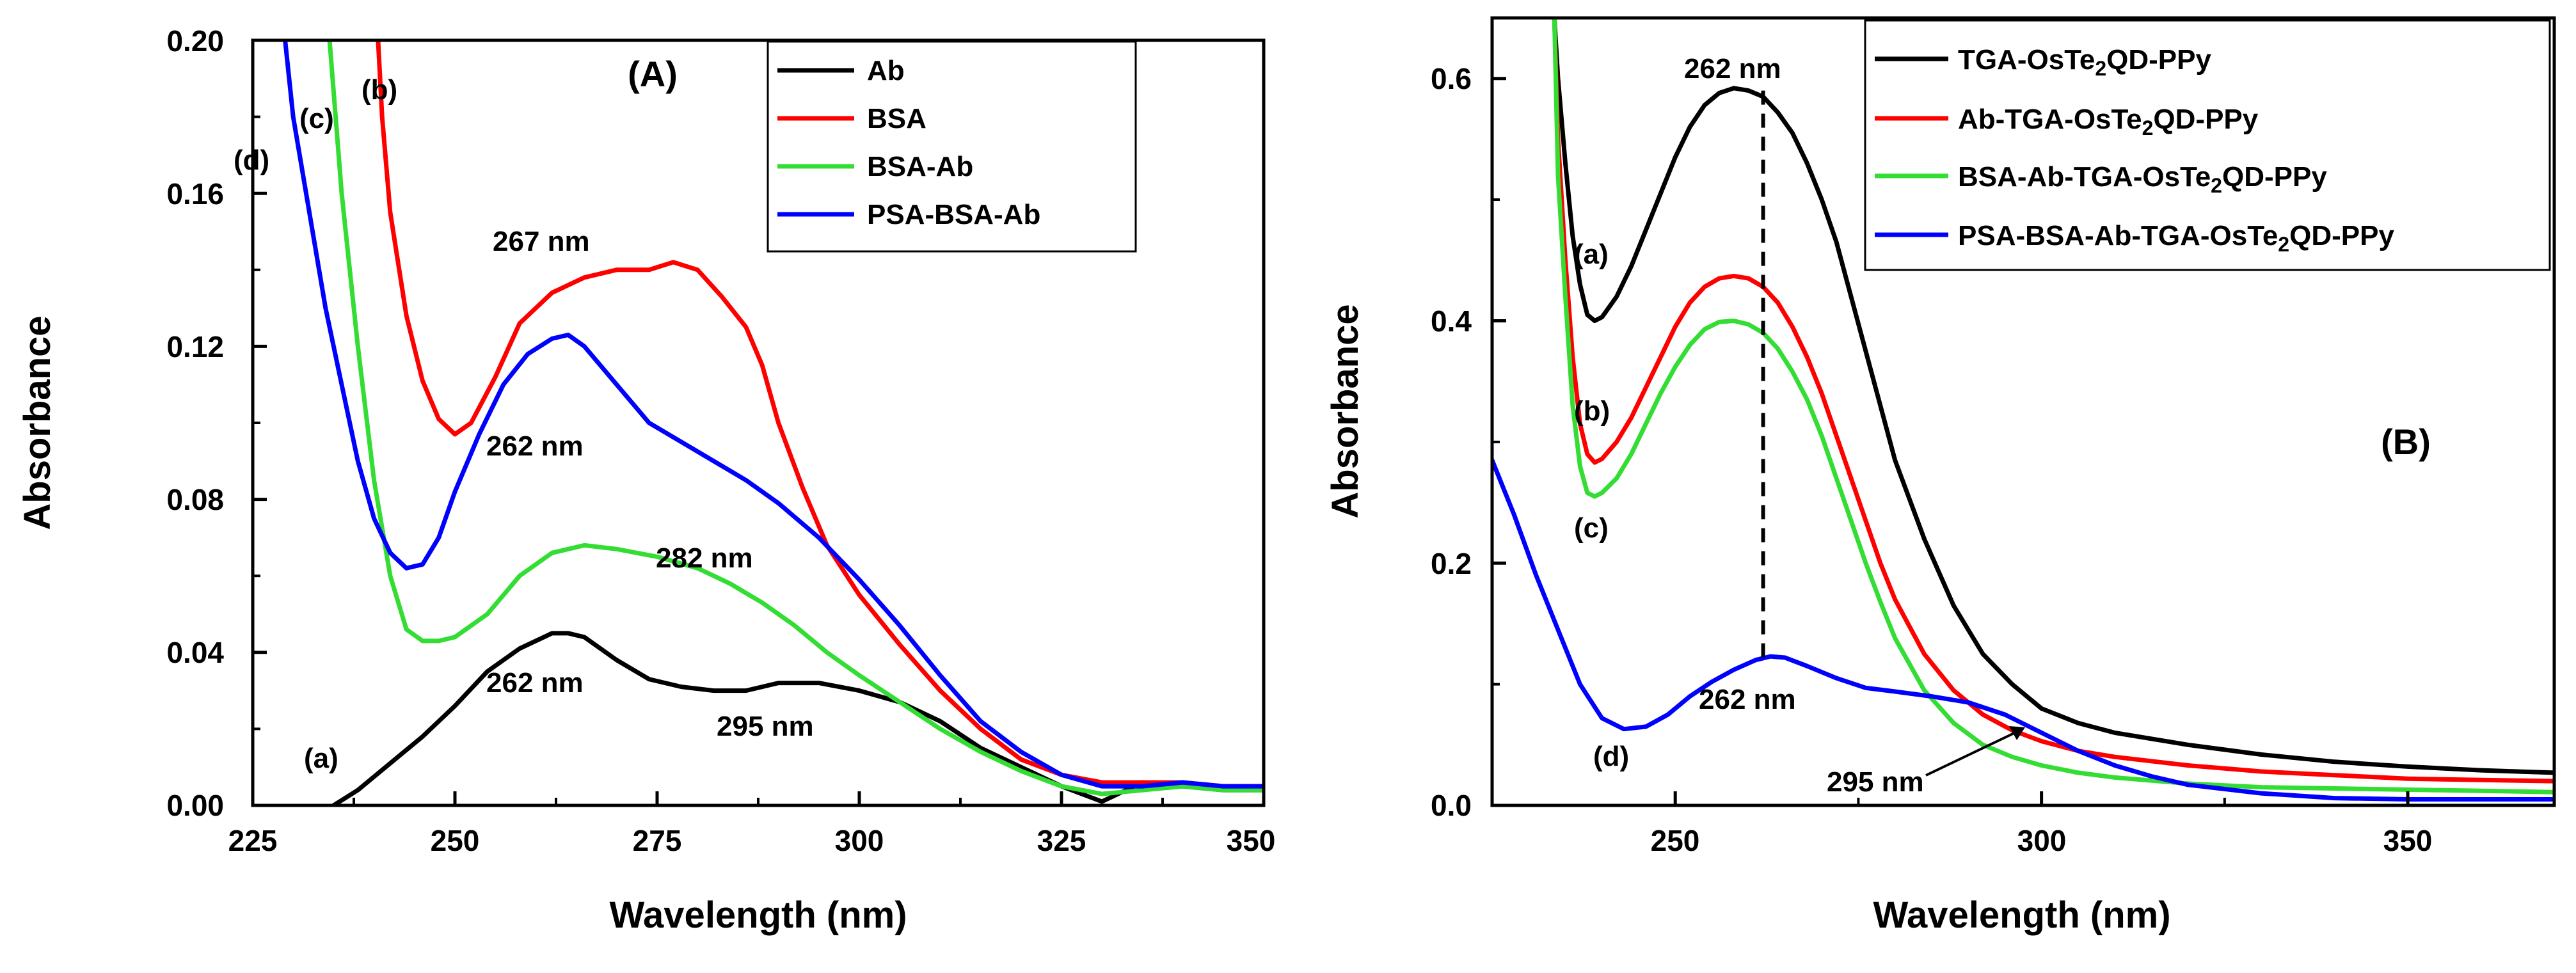 The image size is (2576, 973). Describe the element at coordinates (2406, 442) in the screenshot. I see `b-panel-label: (B)` at that location.